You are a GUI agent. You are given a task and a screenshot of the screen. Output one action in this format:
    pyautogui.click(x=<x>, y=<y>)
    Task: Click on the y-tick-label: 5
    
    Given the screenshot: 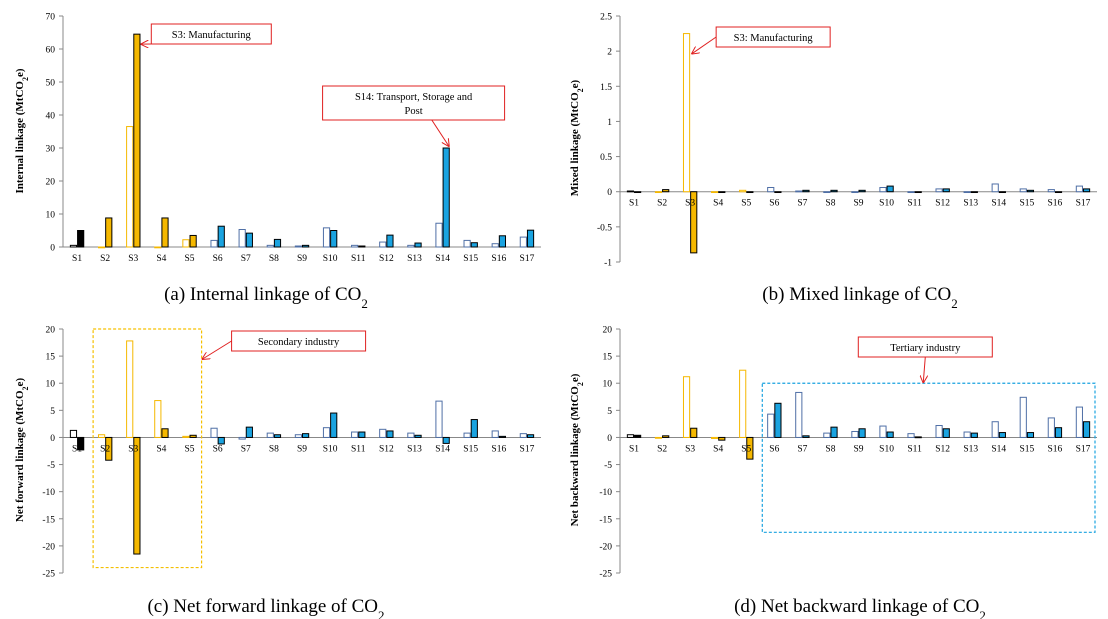 What is the action you would take?
    pyautogui.click(x=52, y=412)
    